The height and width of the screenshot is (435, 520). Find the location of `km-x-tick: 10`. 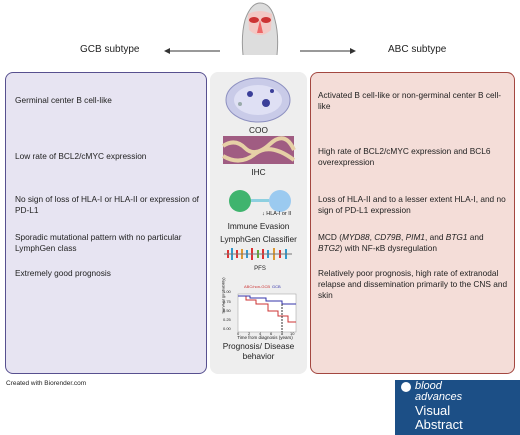

km-x-tick: 10 is located at coordinates (292, 333).